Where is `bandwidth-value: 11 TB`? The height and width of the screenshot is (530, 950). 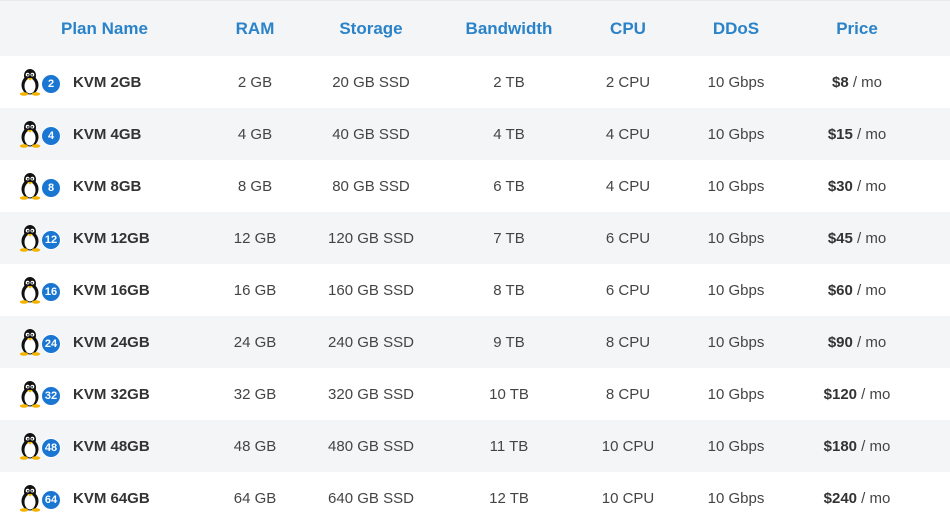 bandwidth-value: 11 TB is located at coordinates (509, 446).